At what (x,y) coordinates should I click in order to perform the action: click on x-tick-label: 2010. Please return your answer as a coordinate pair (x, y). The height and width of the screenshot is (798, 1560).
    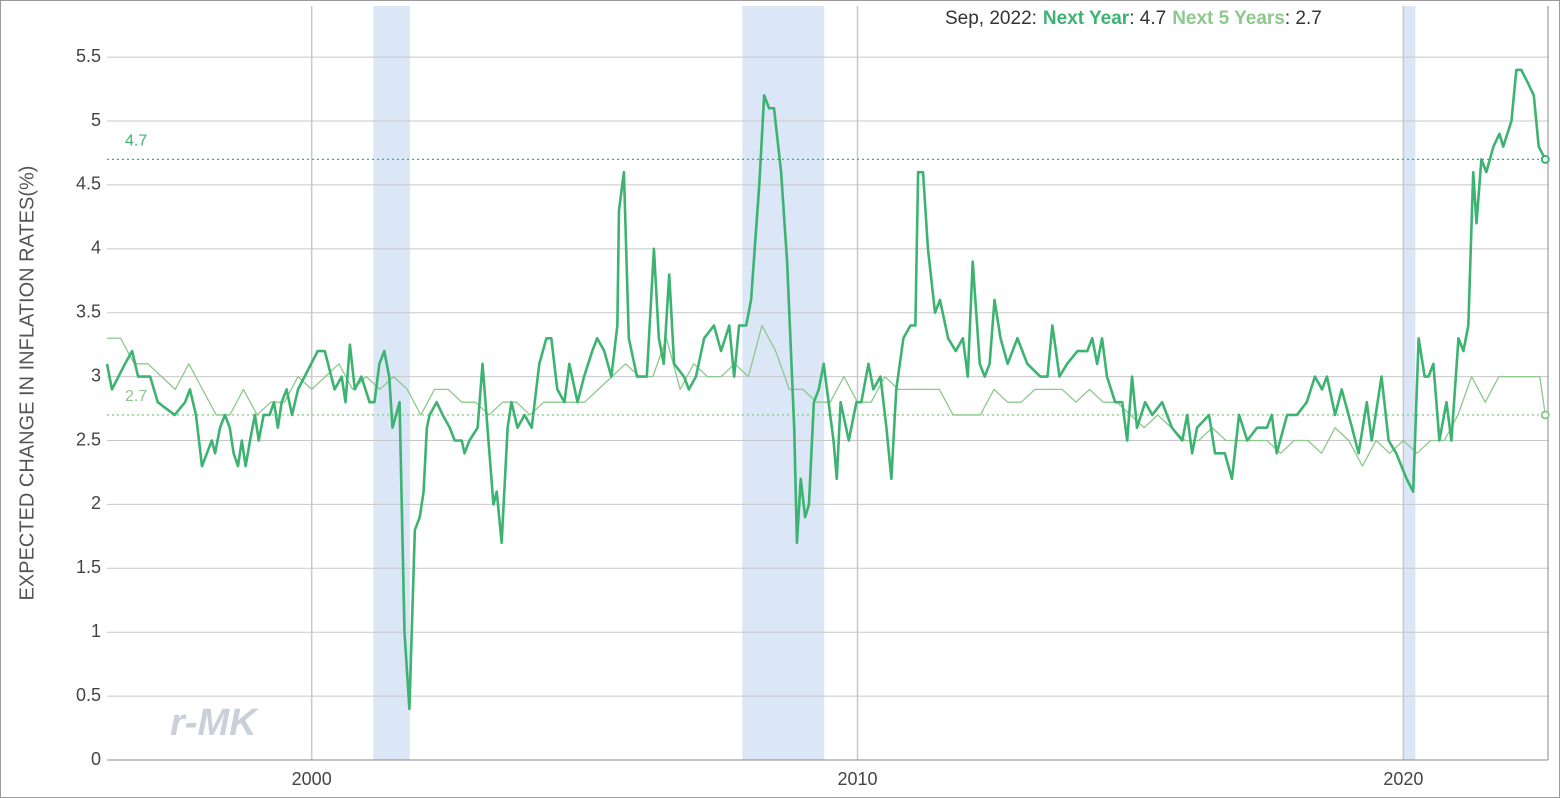
    Looking at the image, I should click on (857, 779).